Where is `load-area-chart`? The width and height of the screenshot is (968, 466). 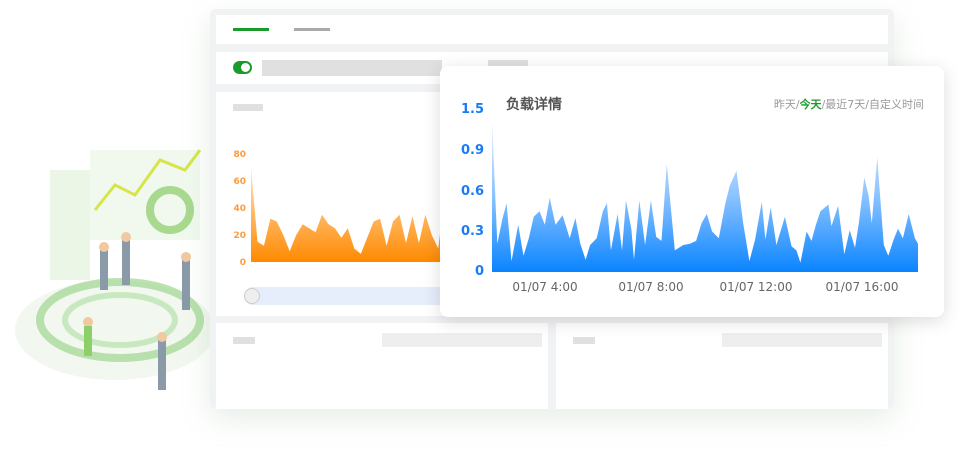
load-area-chart is located at coordinates (705, 196).